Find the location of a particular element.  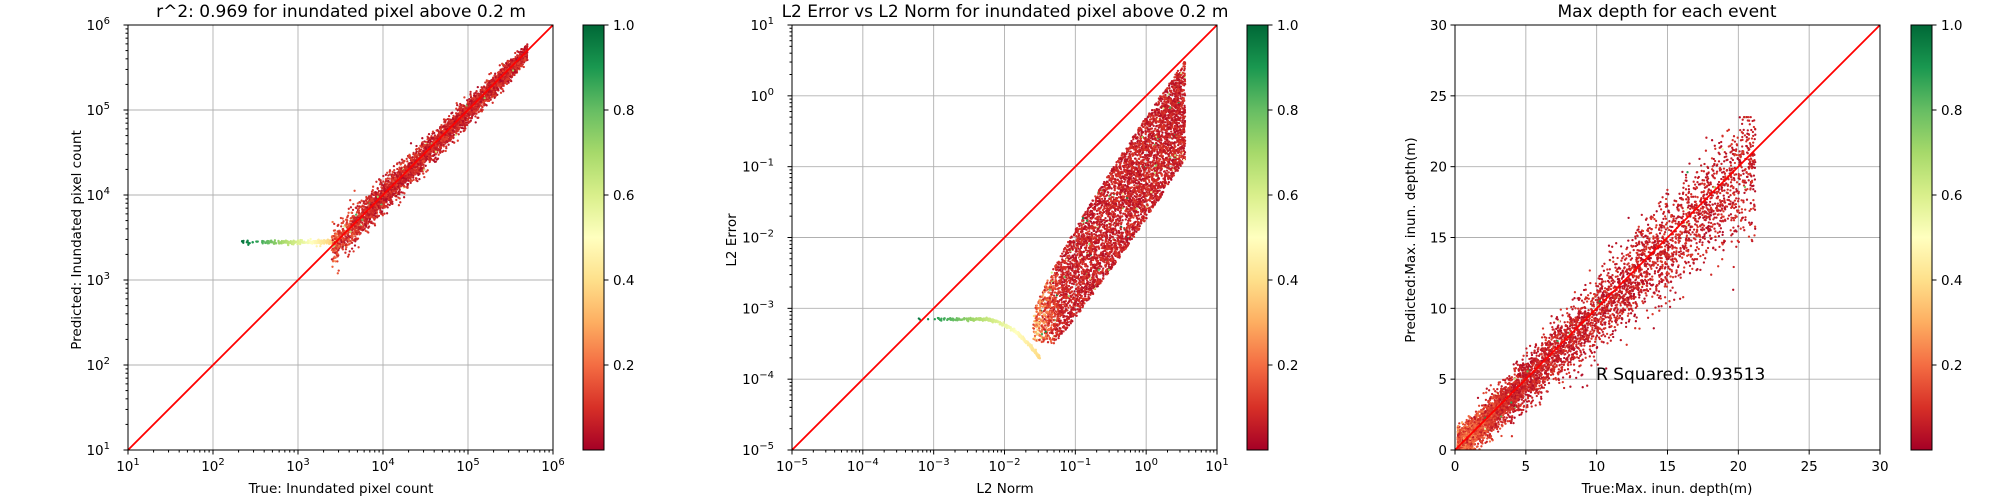

y-tick-label: 10⁵ is located at coordinates (98, 110).